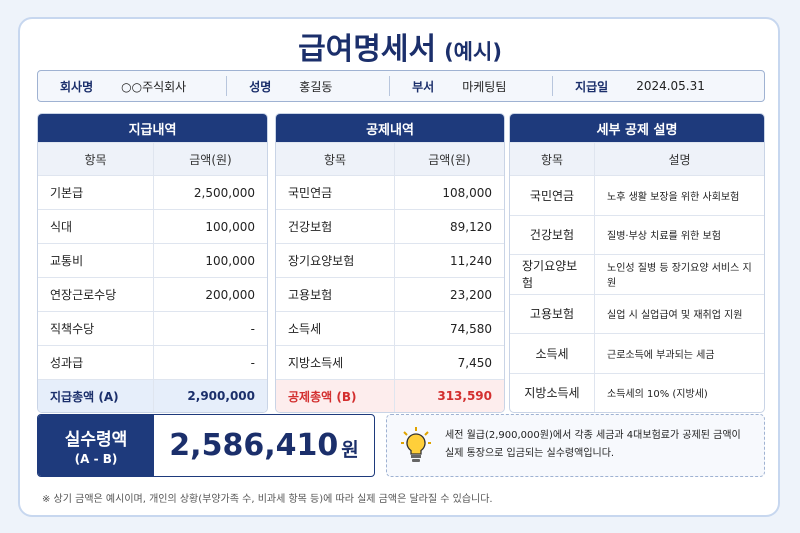  Describe the element at coordinates (152, 128) in the screenshot. I see `table-title: 지급내역` at that location.